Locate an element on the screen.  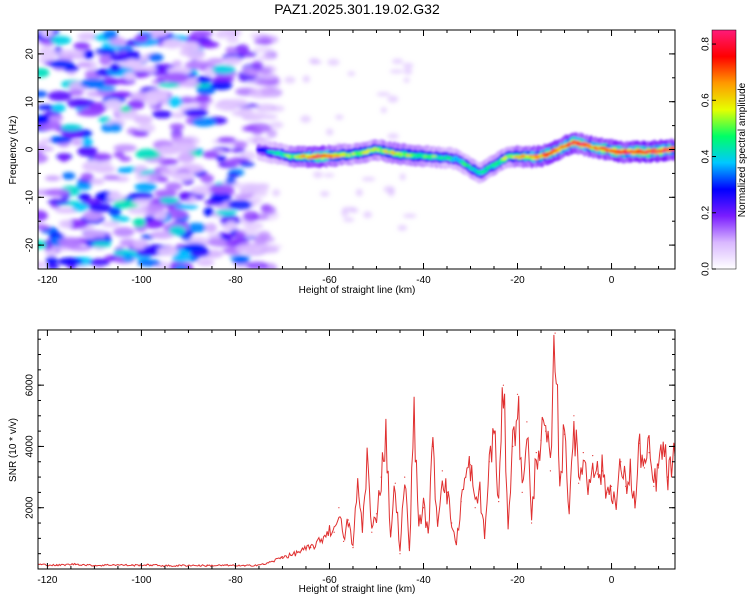
snr-x-axis-label: Height of straight line (km) is located at coordinates (357, 589).